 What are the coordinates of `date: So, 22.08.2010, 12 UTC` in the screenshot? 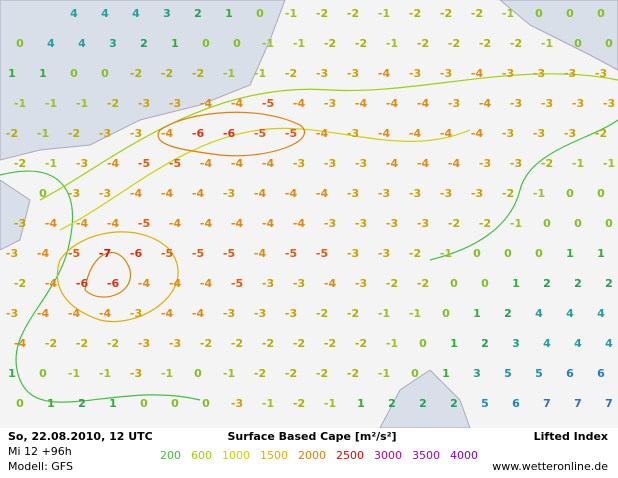 It's located at (80, 436).